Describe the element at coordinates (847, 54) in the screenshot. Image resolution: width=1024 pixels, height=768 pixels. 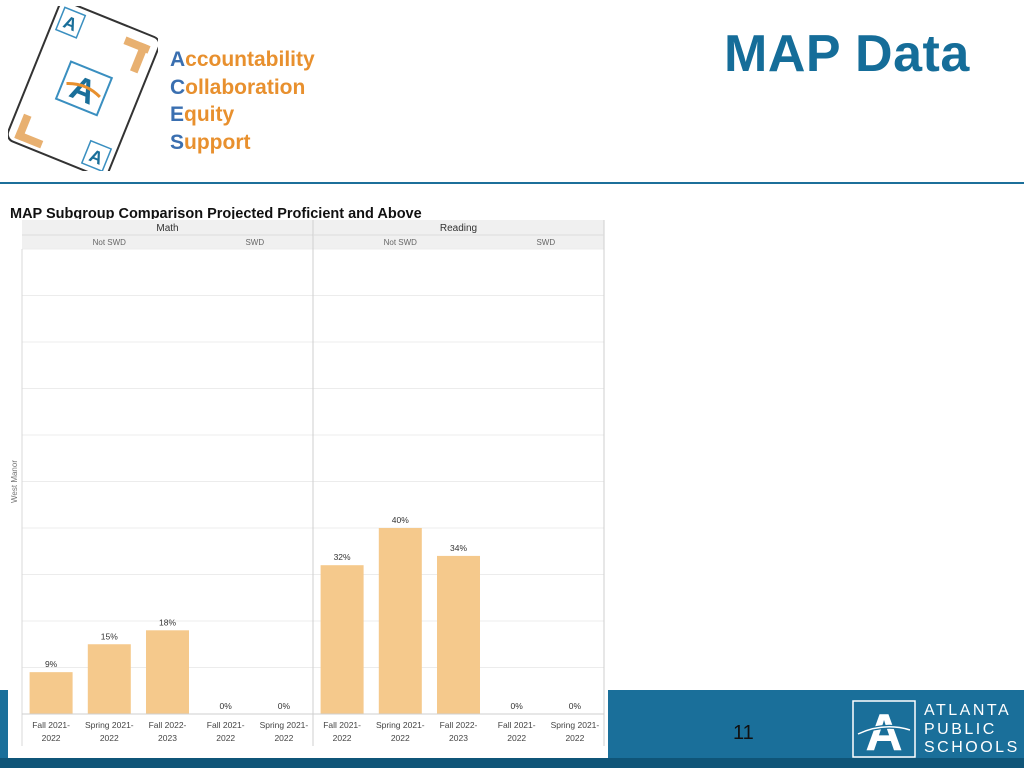
I see `page-title: MAP Data` at that location.